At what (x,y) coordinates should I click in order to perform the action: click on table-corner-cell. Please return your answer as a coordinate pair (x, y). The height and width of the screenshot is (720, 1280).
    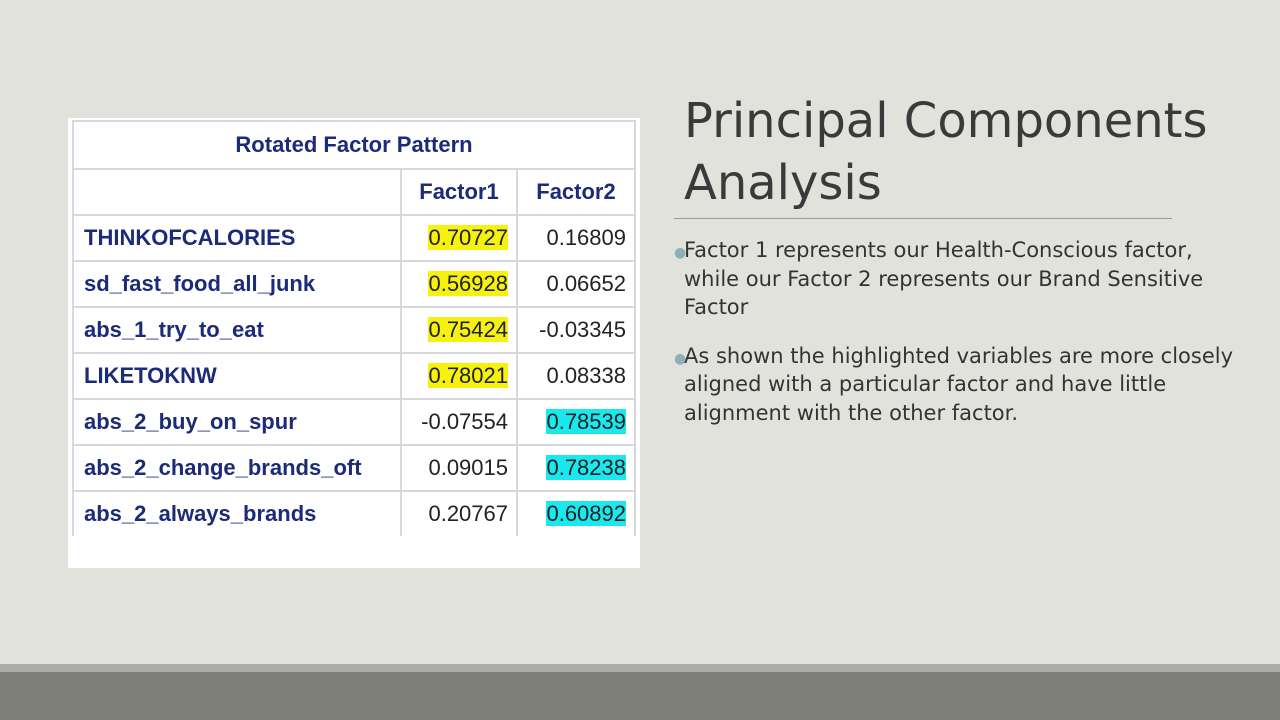
    Looking at the image, I should click on (237, 192).